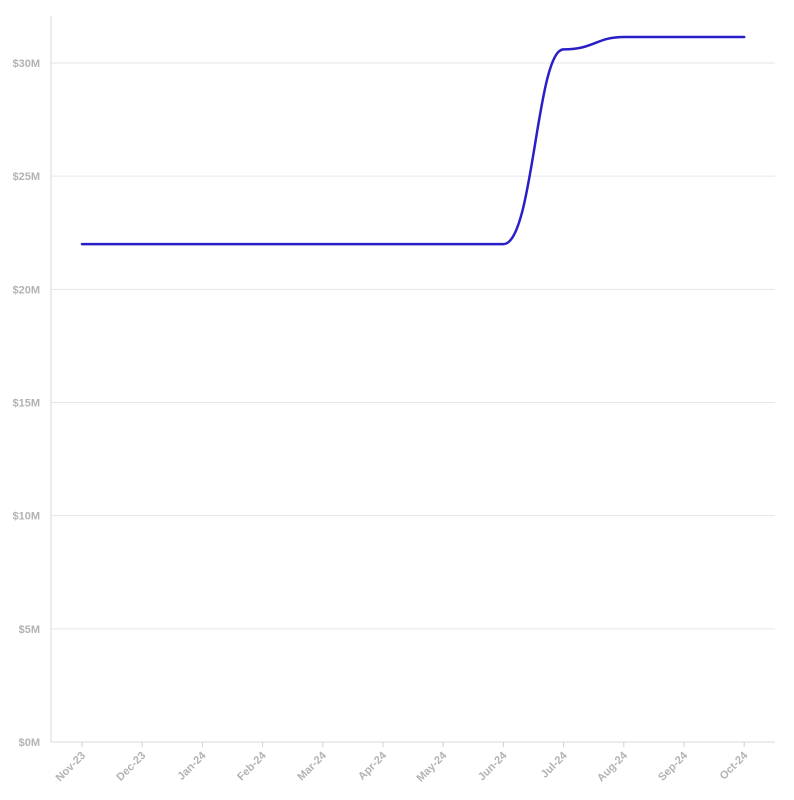 Image resolution: width=794 pixels, height=800 pixels. Describe the element at coordinates (312, 766) in the screenshot. I see `x-tick-label: Mar-24` at that location.